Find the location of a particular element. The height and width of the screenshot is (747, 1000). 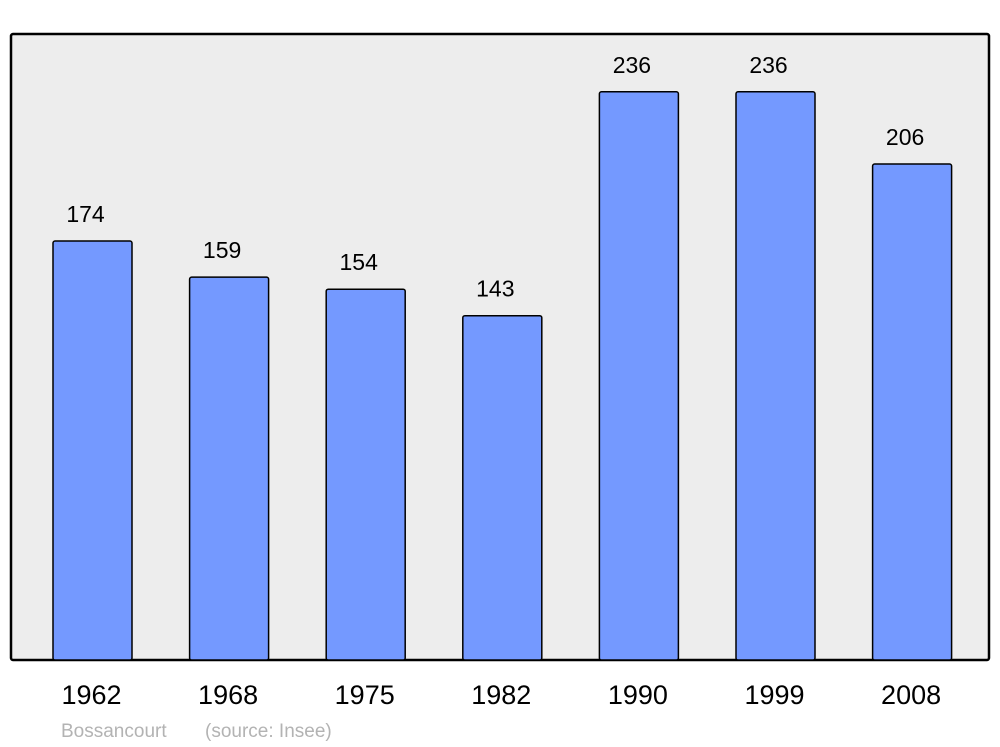

footer-source: (source: Insee) is located at coordinates (268, 731).